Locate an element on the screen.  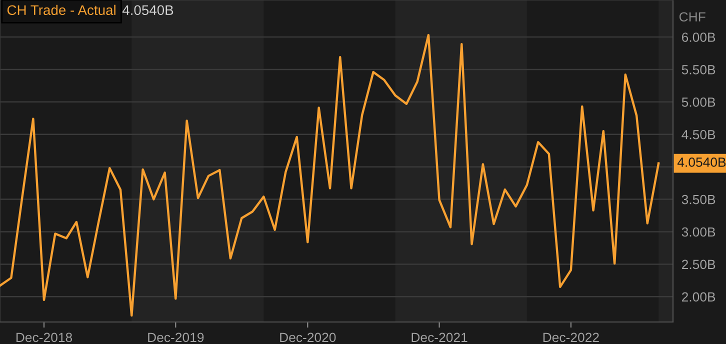
y-tick-label: 5.00B is located at coordinates (699, 102).